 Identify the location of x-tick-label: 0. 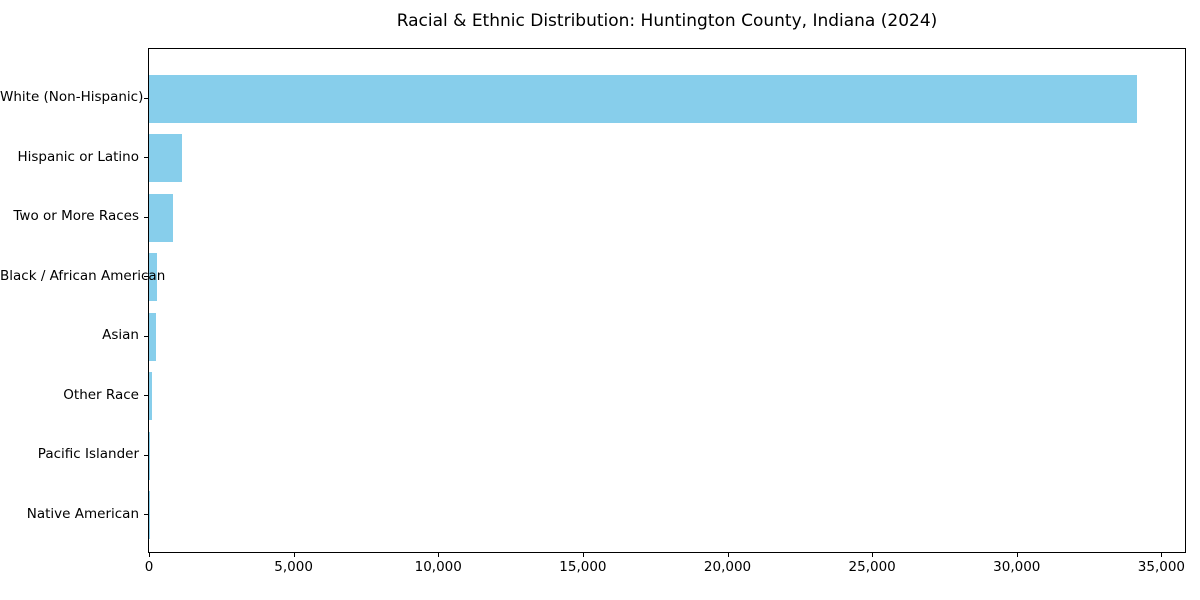
(149, 567).